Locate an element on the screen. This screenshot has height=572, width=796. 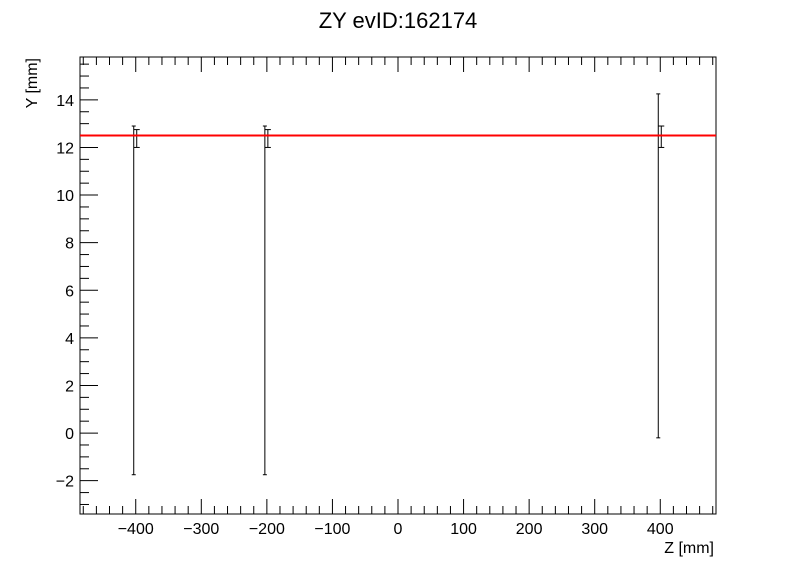
x-tick-label: −300 is located at coordinates (201, 529).